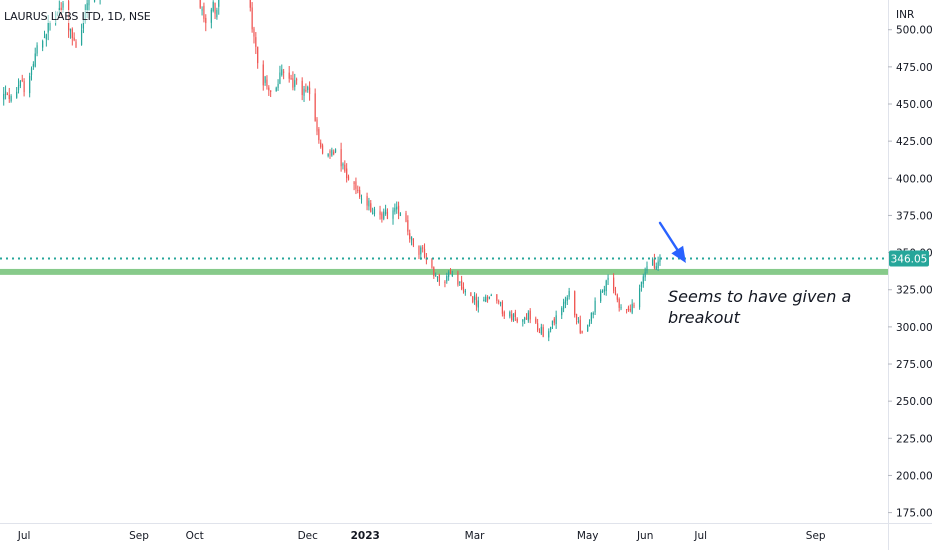 Image resolution: width=932 pixels, height=550 pixels. I want to click on y-tick-label: 475.00, so click(914, 68).